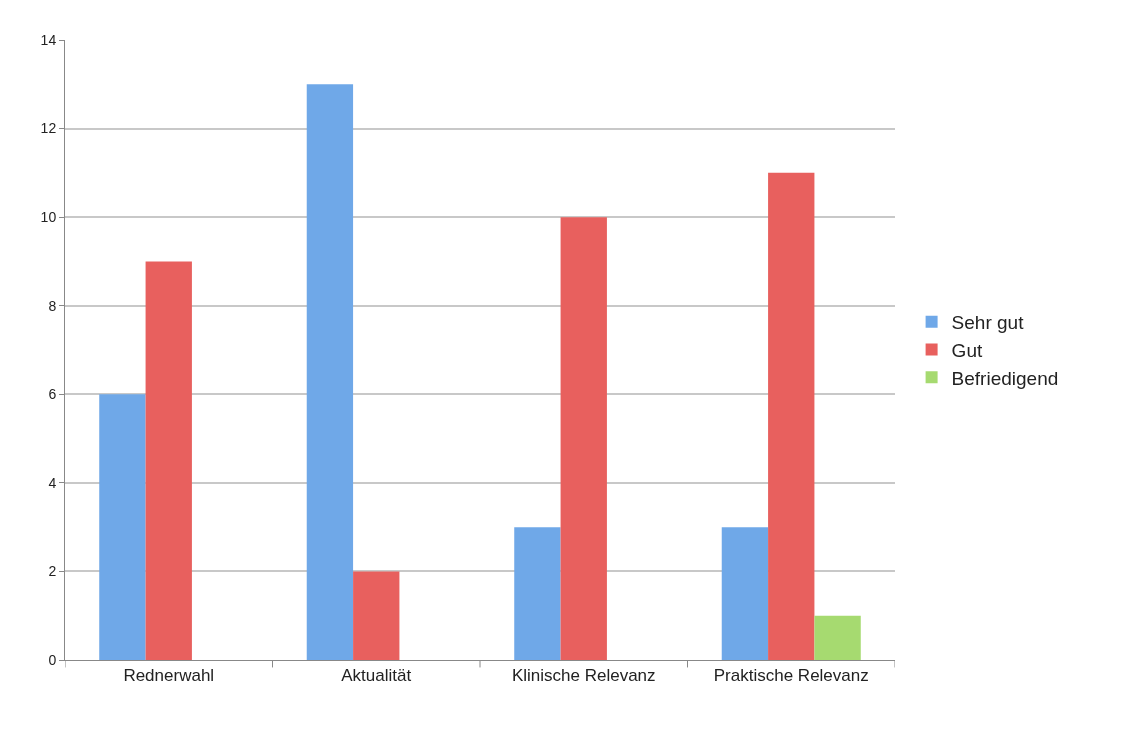 The image size is (1125, 740). I want to click on y-tick-label: 4, so click(52, 482).